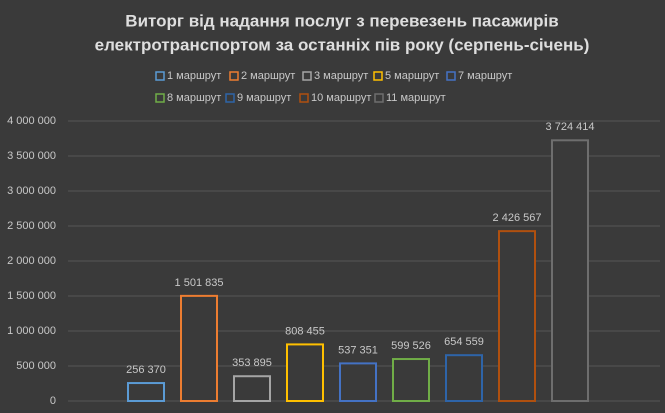  I want to click on legend-label: 5 маршрут, so click(412, 76).